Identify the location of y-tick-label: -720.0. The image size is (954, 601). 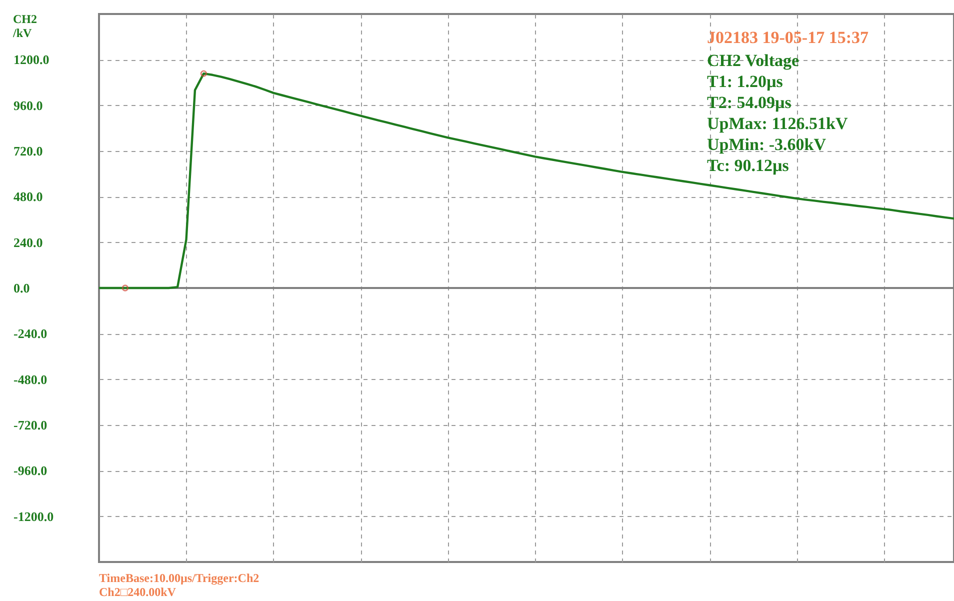
(31, 425).